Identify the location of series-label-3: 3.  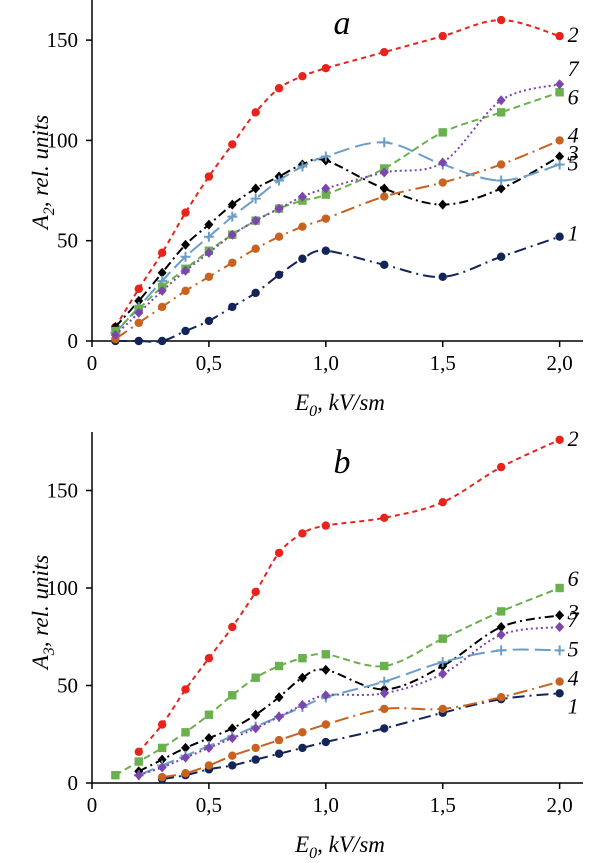
(573, 611).